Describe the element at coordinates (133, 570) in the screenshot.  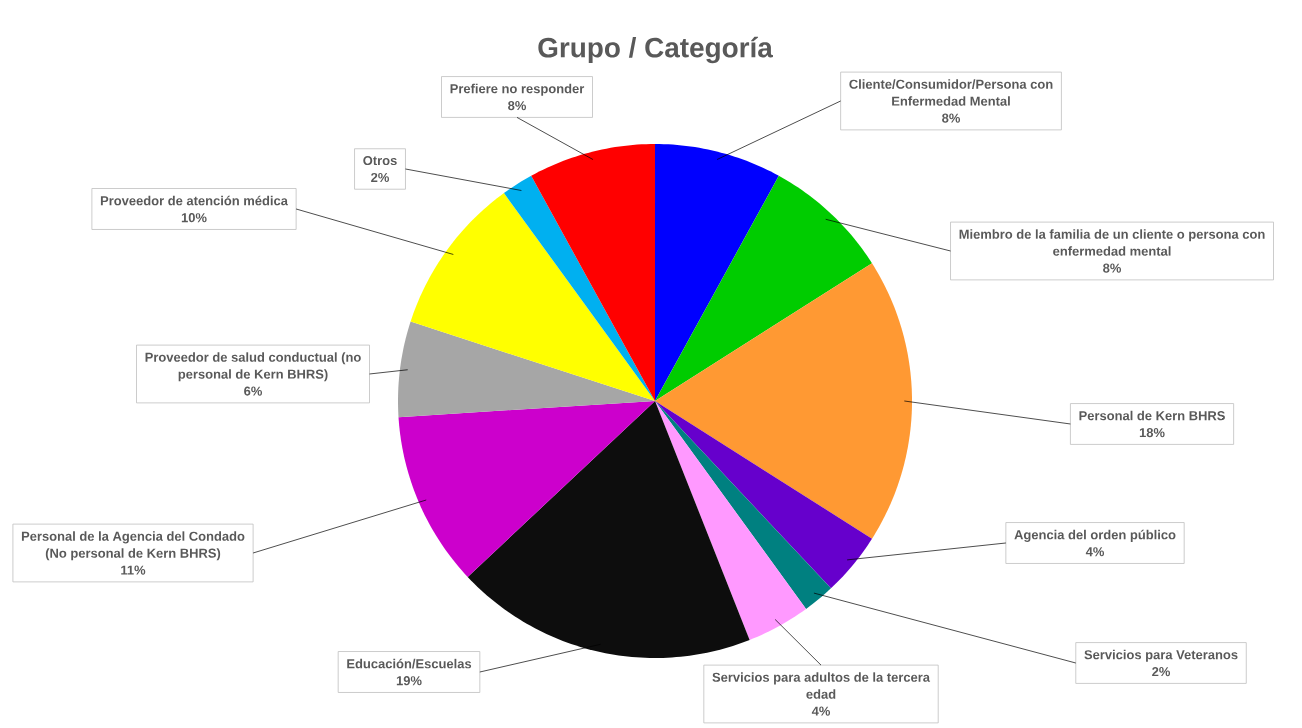
I see `data-label: 11%` at that location.